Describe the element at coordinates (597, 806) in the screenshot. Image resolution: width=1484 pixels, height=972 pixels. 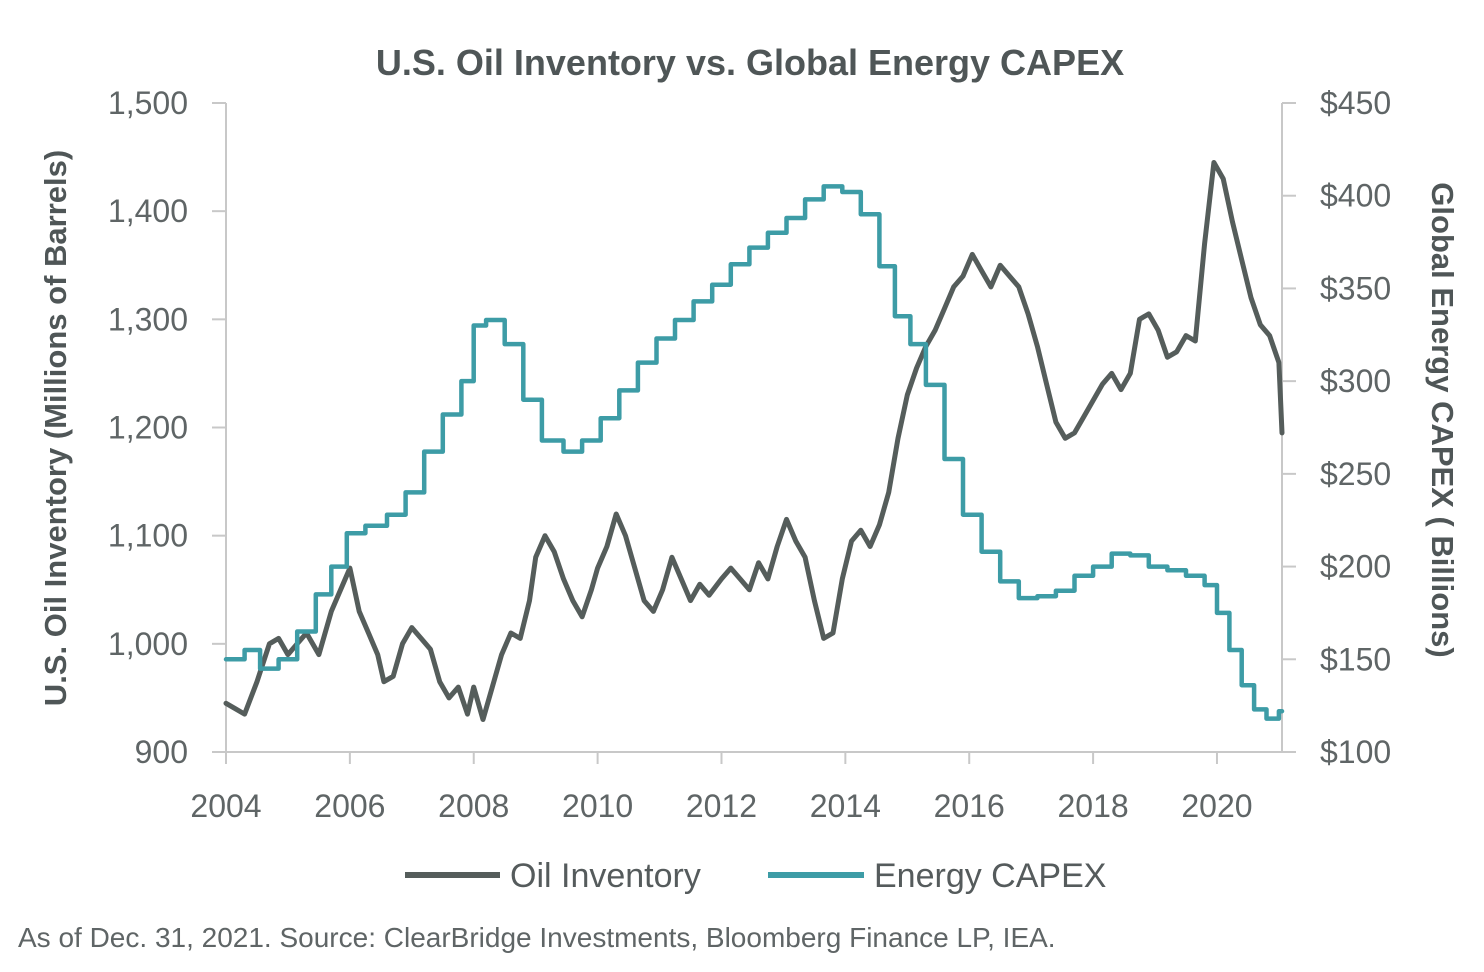
I see `x-tick-label: 2010` at that location.